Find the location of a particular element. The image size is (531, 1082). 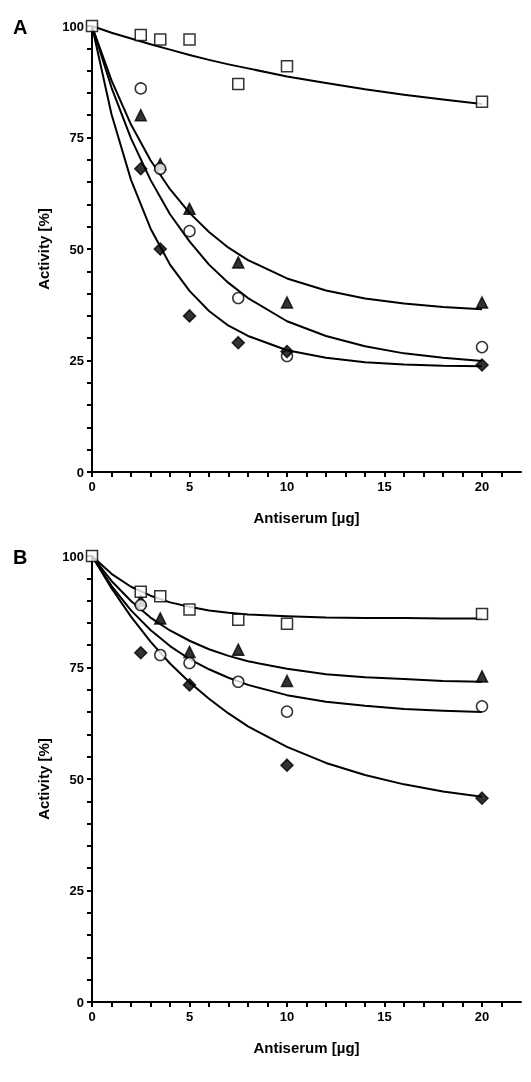

chart-title: A is located at coordinates (20, 27).